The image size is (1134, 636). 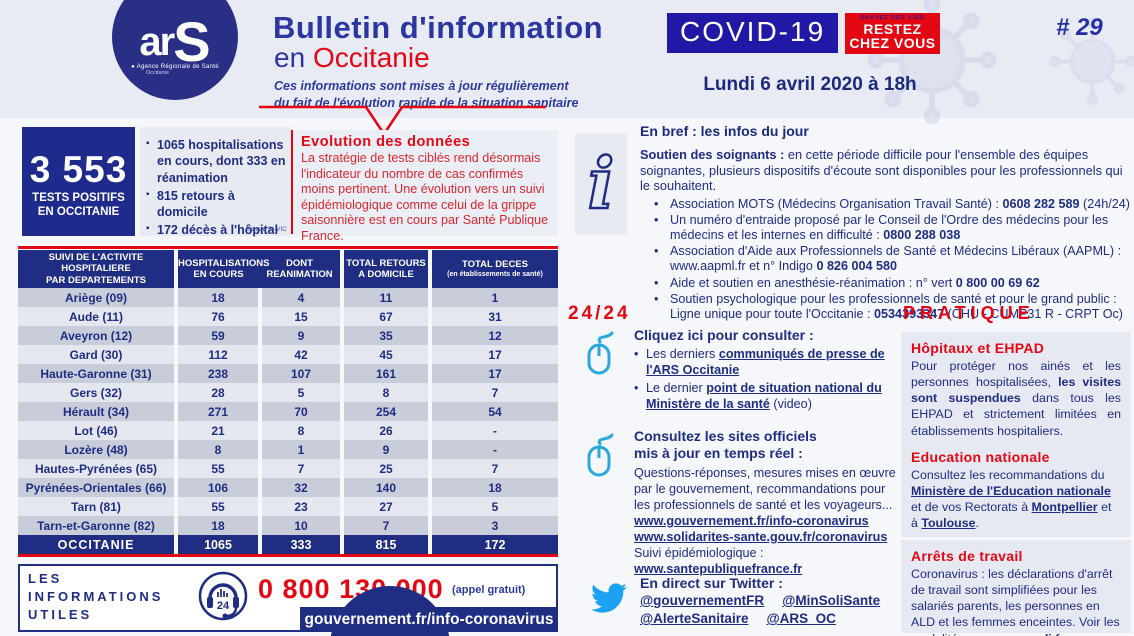 I want to click on table-row: Ariège (09) 18 4 11 1, so click(x=288, y=297).